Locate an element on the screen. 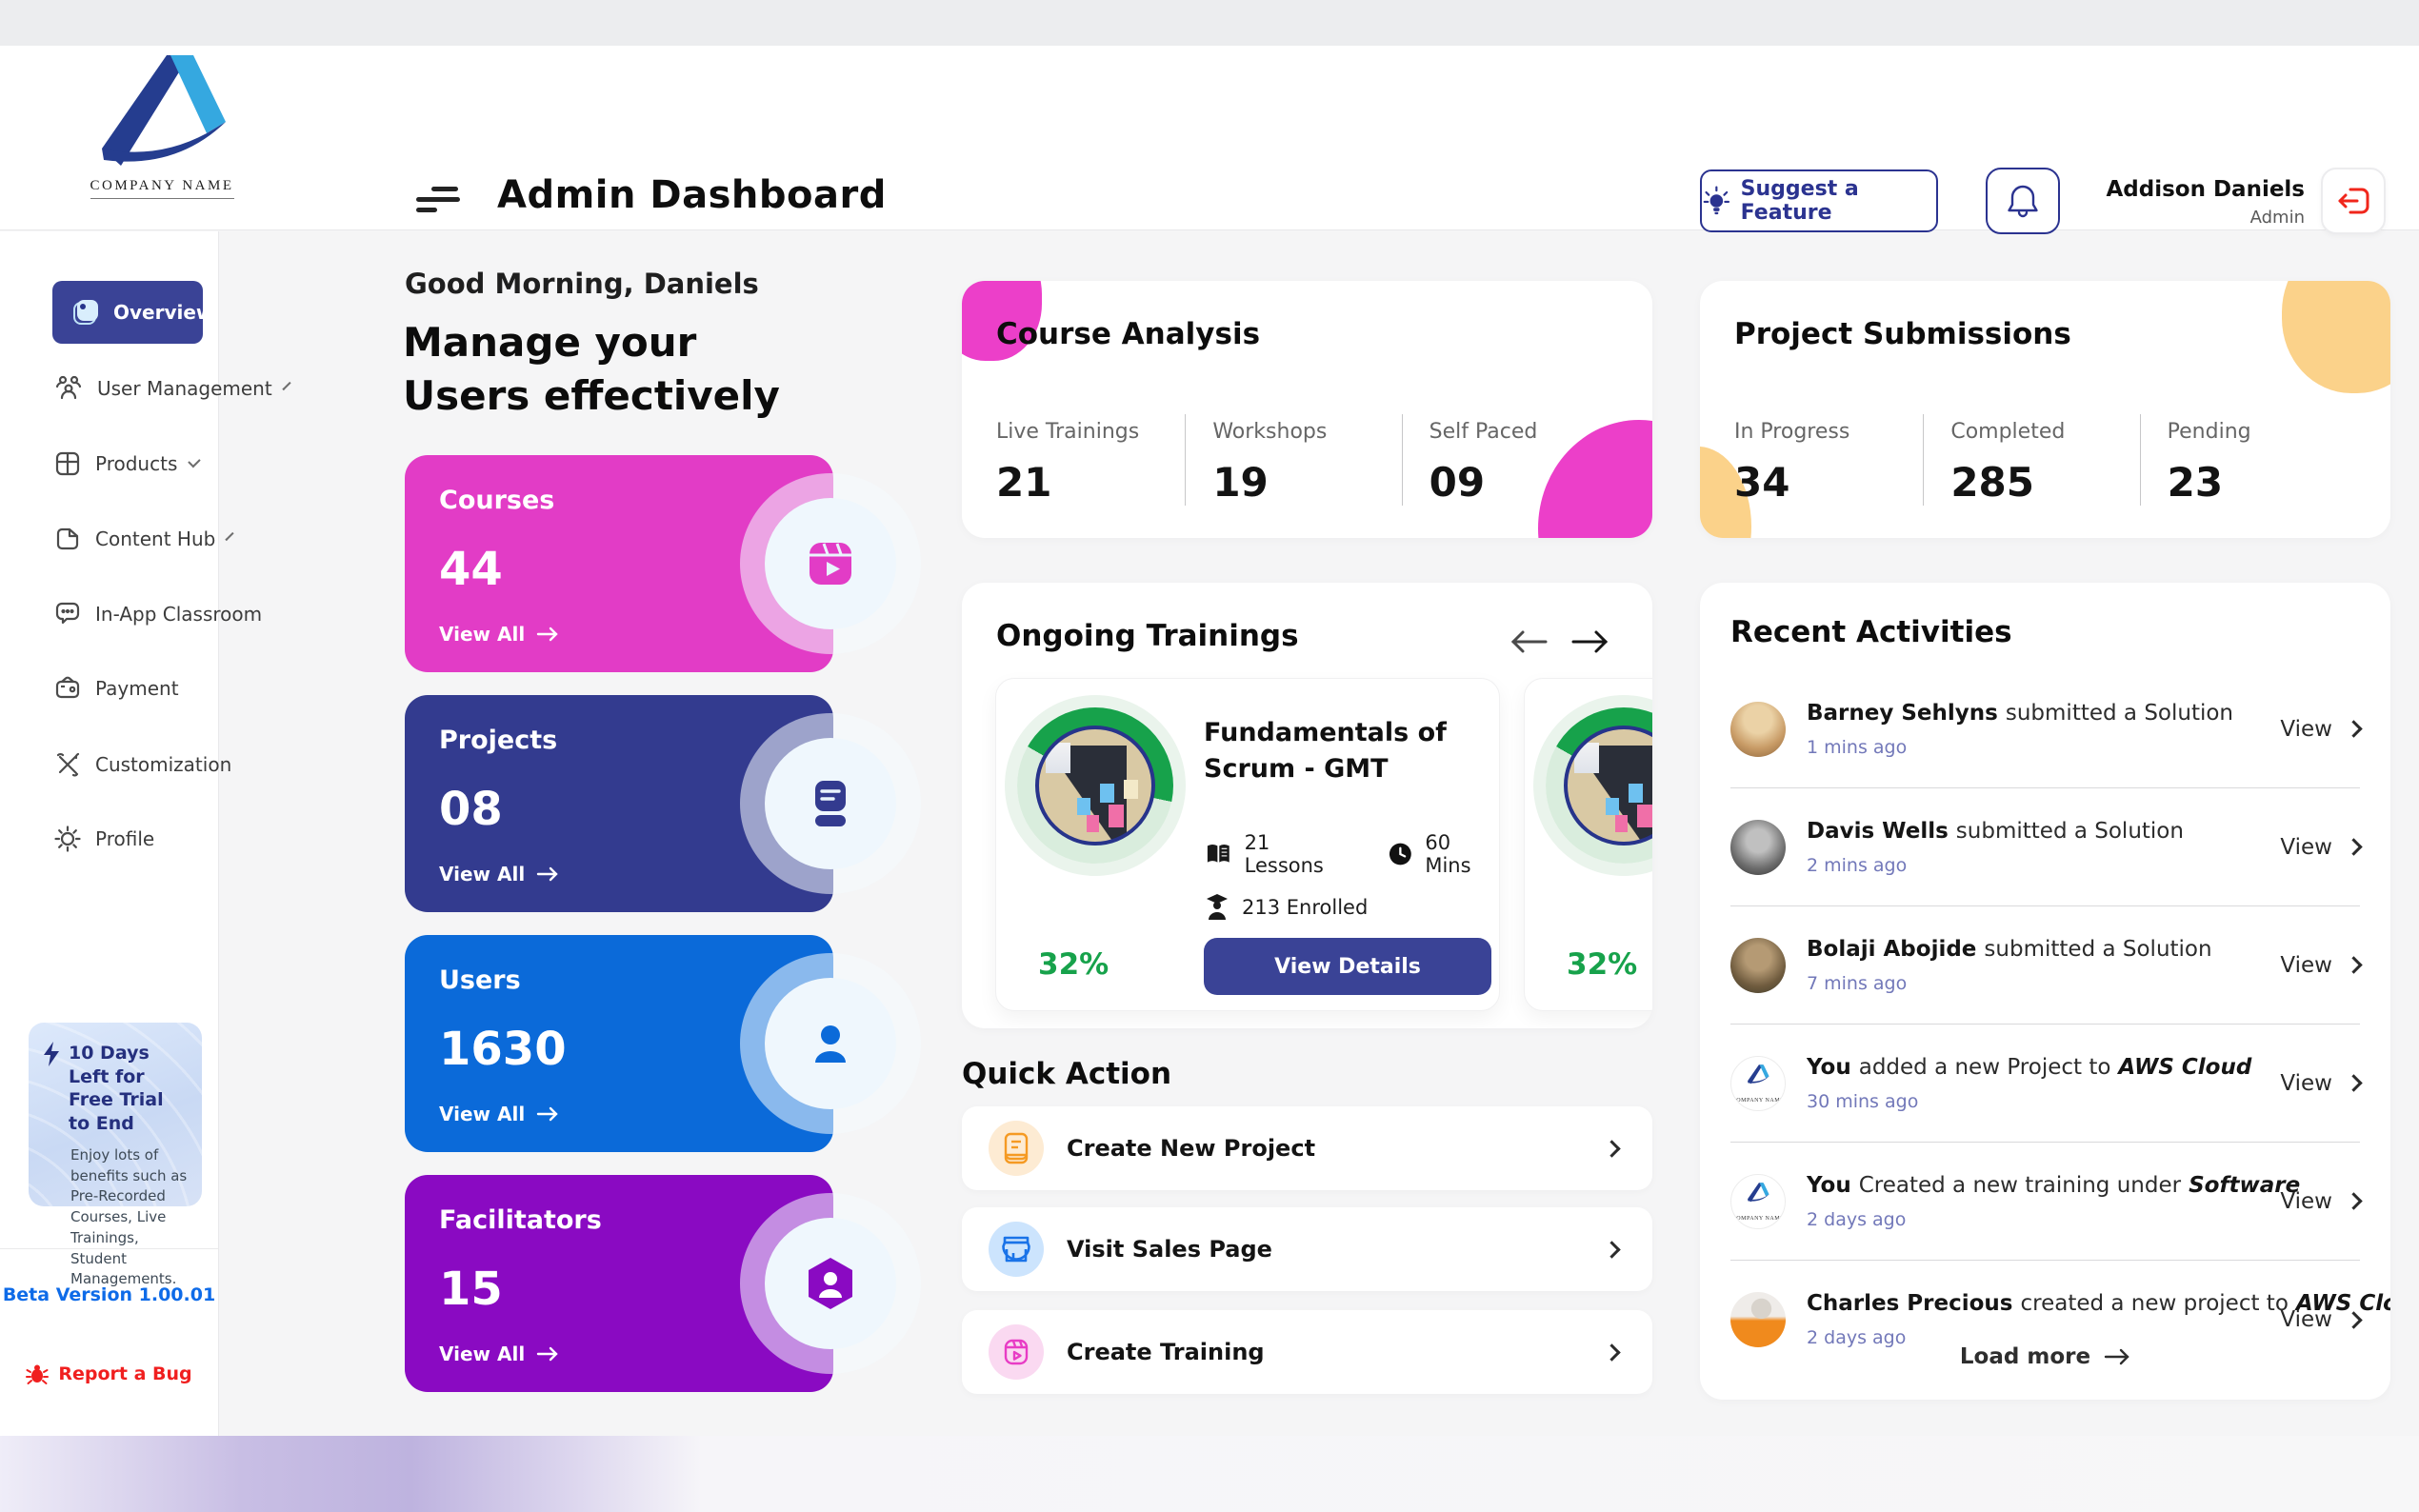 This screenshot has width=2419, height=1512. panel-title: Ongoing Trainings is located at coordinates (1147, 636).